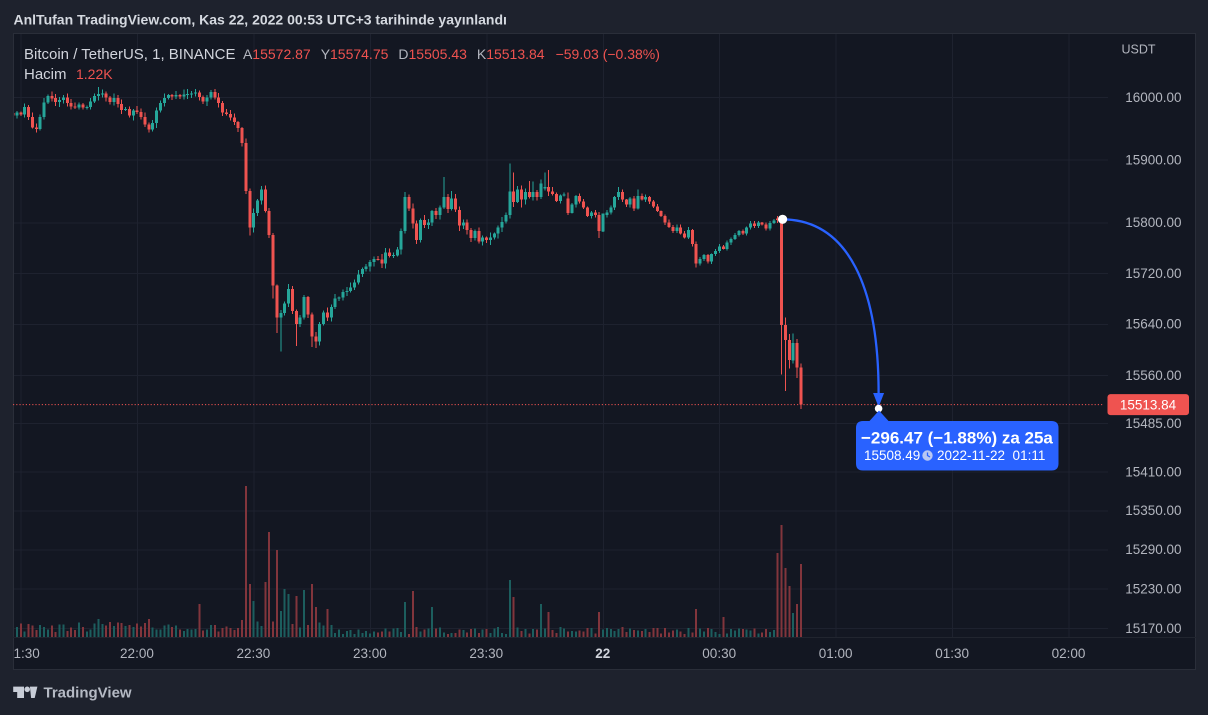 The height and width of the screenshot is (715, 1208). I want to click on svg-text: 2022-11-22 01:11, so click(991, 455).